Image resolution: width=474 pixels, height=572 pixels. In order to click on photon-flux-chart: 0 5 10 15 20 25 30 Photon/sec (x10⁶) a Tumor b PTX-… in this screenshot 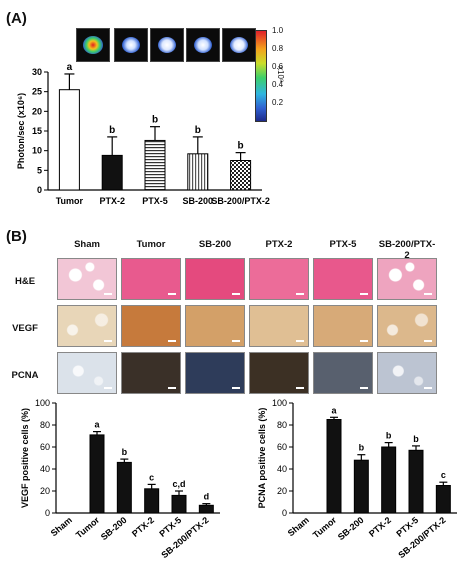, I will do `click(143, 134)`.